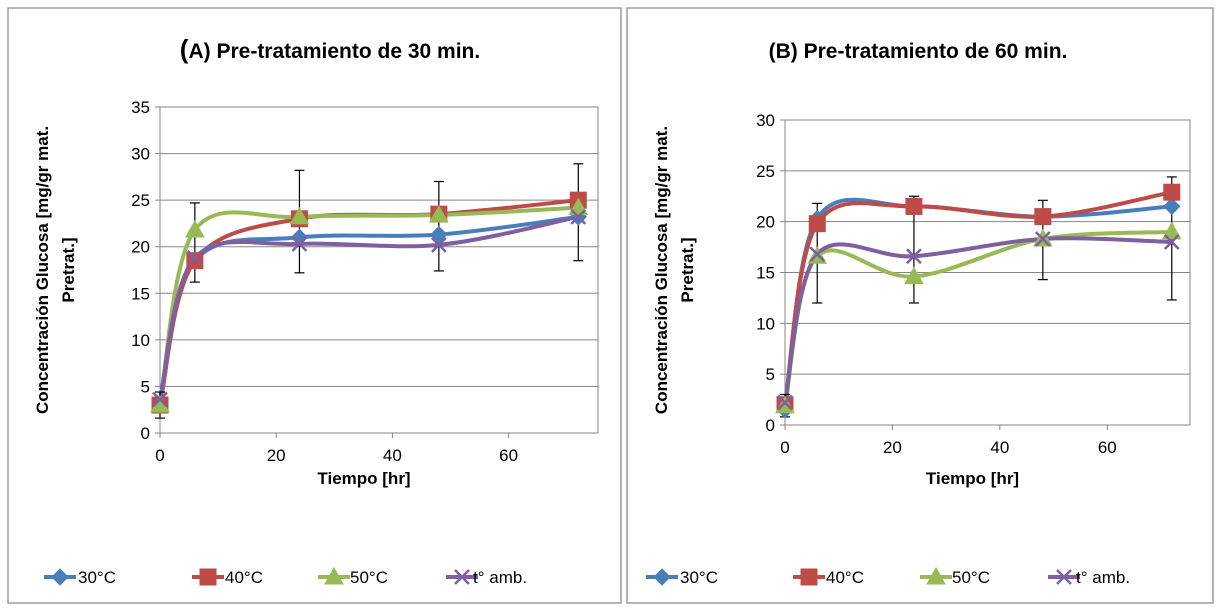 The width and height of the screenshot is (1221, 611). I want to click on chart-title: (B) Pre-tratamiento de 60 min., so click(918, 51).